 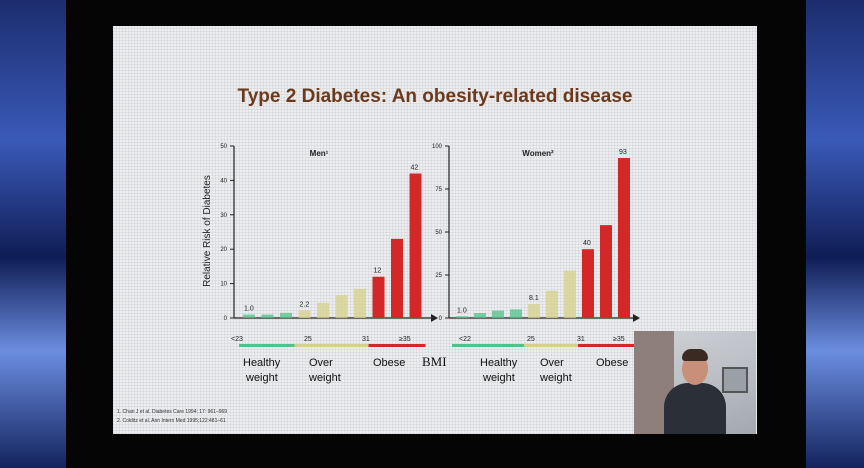 I want to click on panel-title: Women², so click(x=538, y=153).